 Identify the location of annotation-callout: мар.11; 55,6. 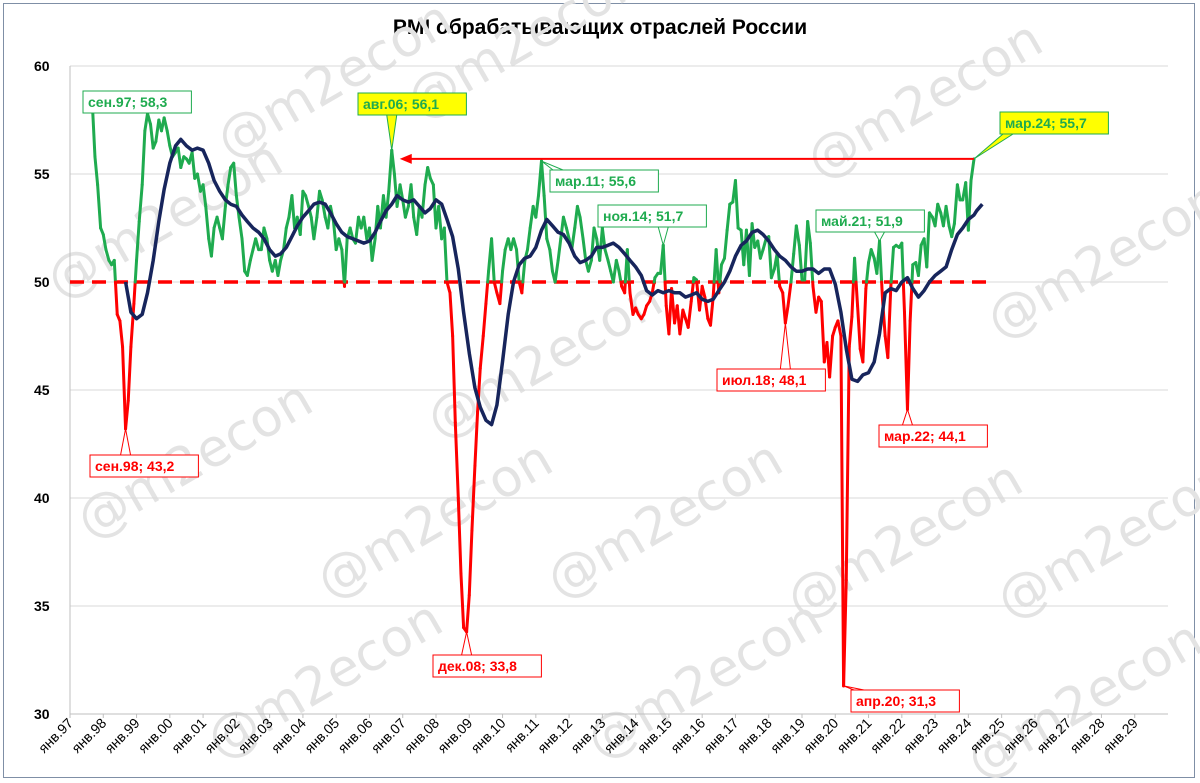
(600, 176).